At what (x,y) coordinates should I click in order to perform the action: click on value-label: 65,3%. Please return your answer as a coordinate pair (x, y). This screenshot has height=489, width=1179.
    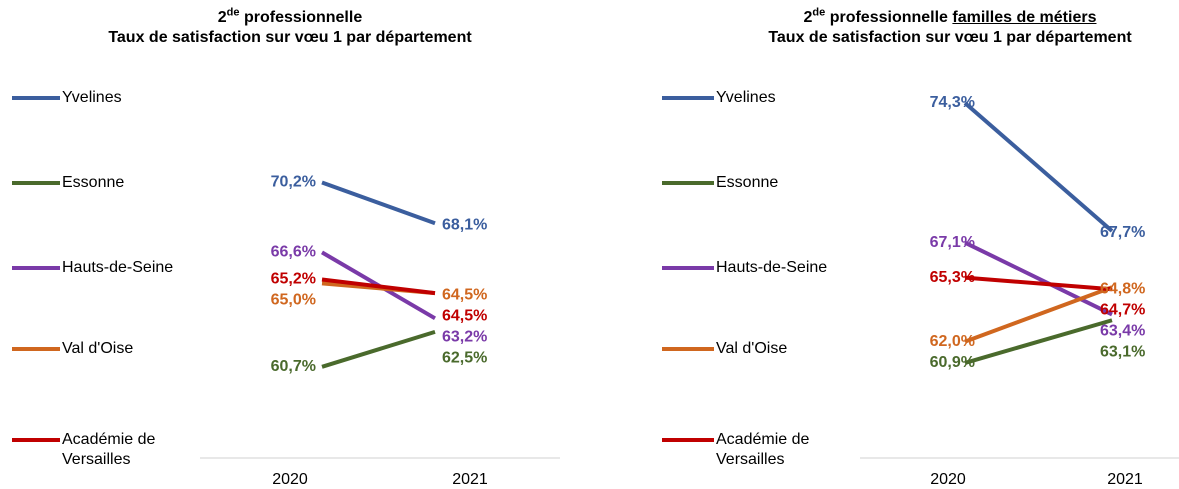
    Looking at the image, I should click on (952, 277).